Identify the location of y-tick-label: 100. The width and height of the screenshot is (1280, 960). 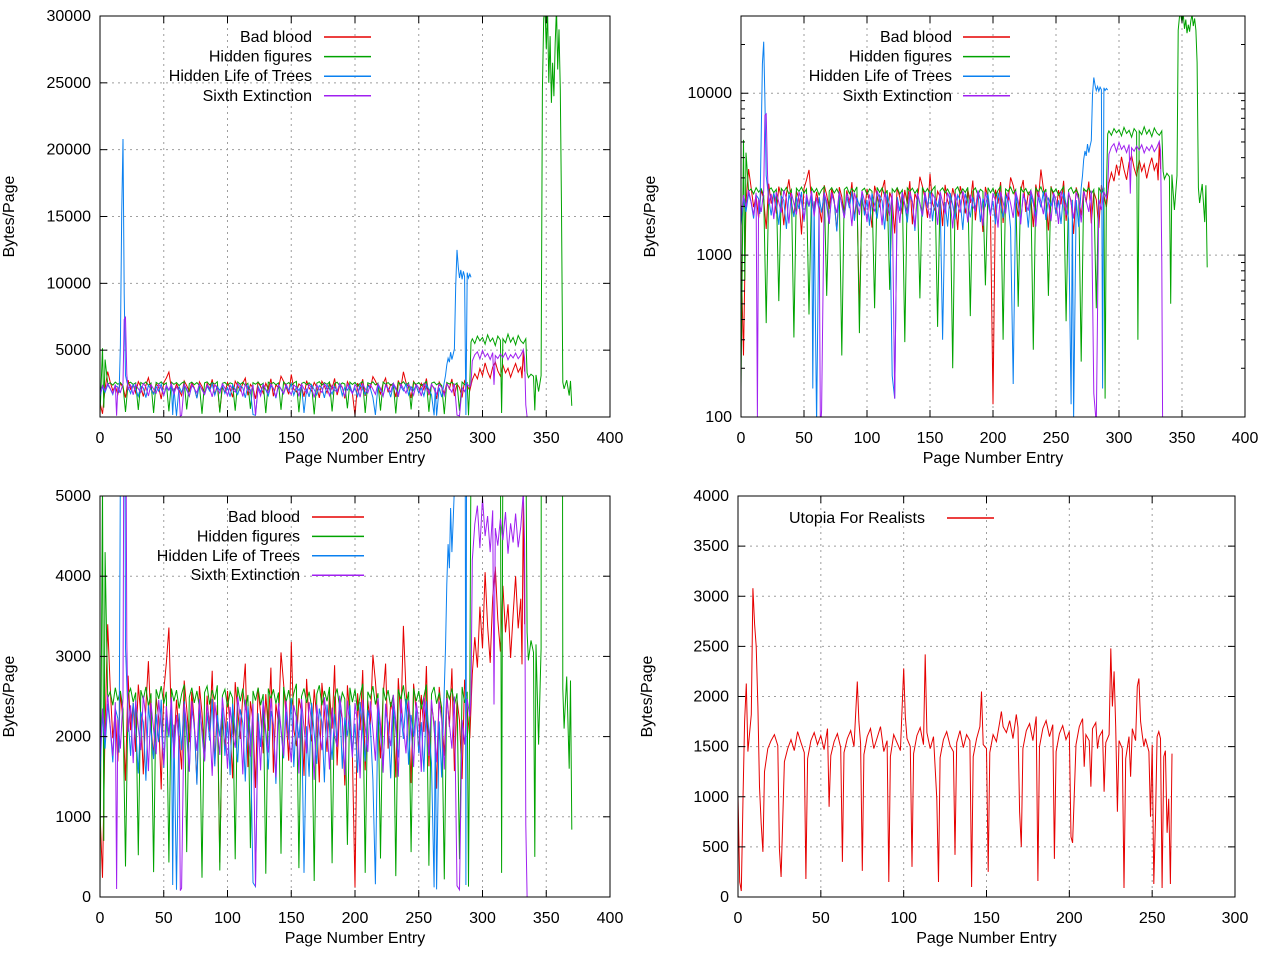
(718, 417).